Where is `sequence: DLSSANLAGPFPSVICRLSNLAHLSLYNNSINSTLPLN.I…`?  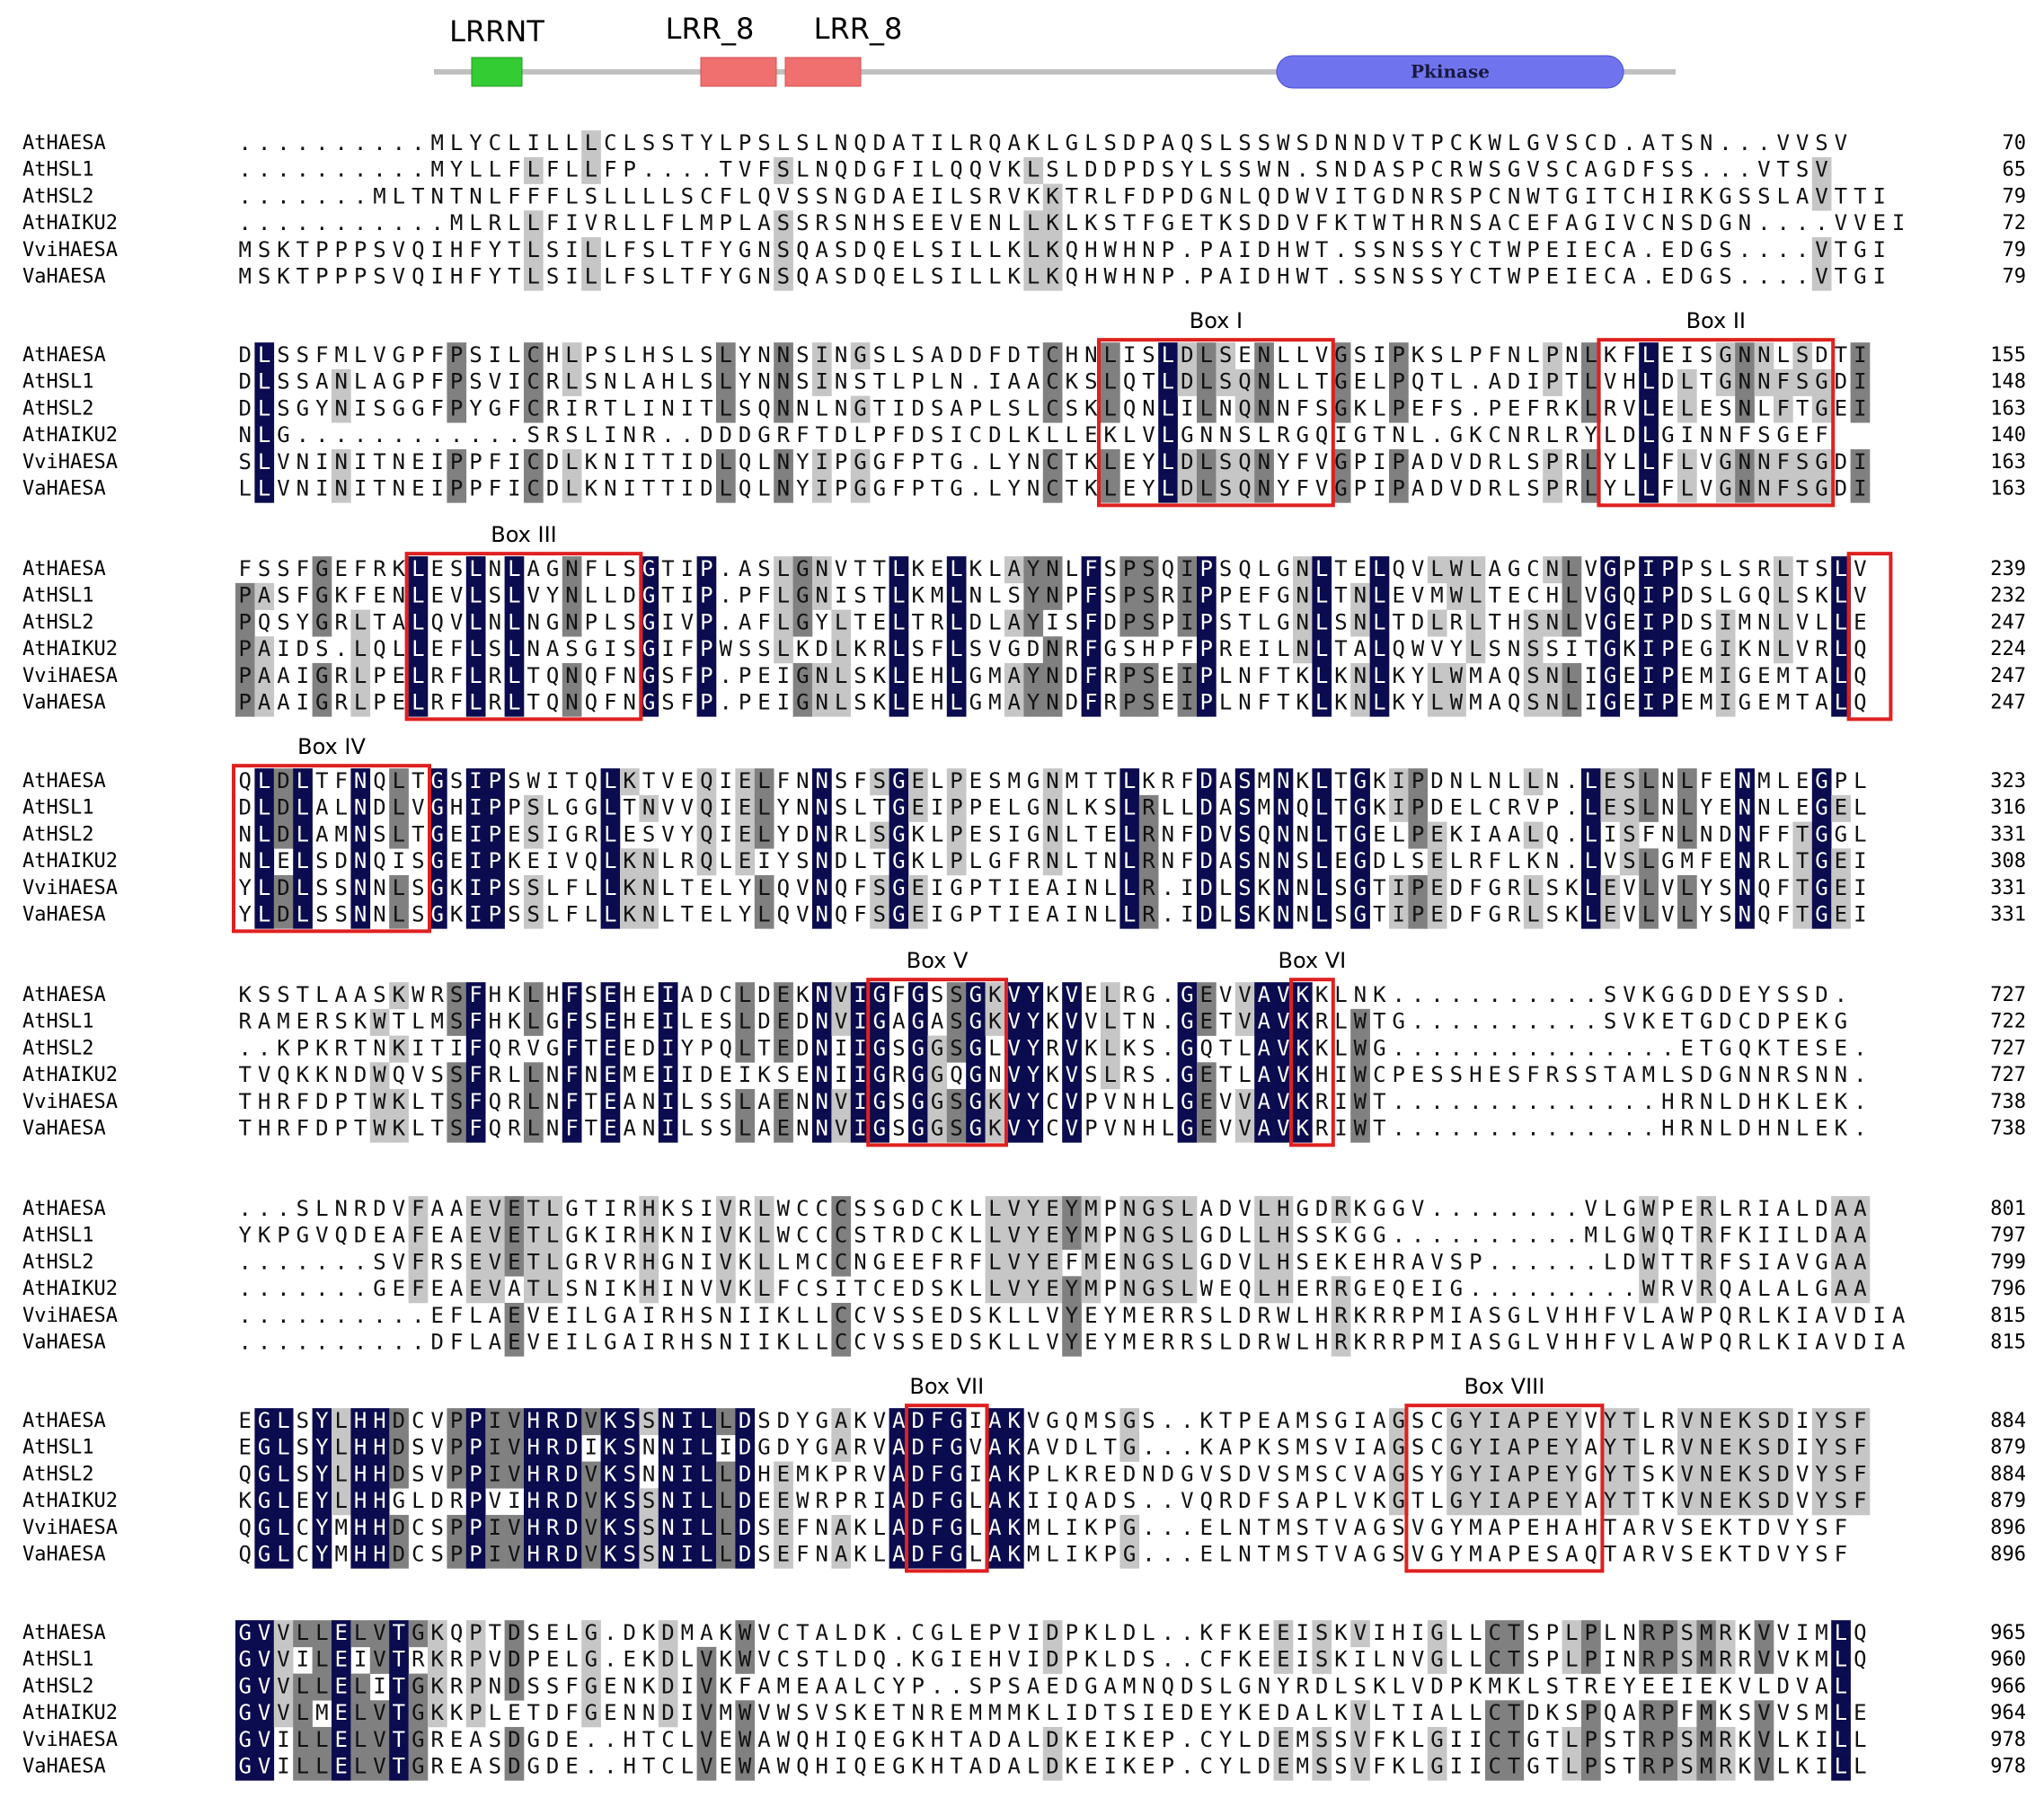
sequence: DLSSANLAGPFPSVICRLSNLAHLSLYNNSINSTLPLN.I… is located at coordinates (1052, 381).